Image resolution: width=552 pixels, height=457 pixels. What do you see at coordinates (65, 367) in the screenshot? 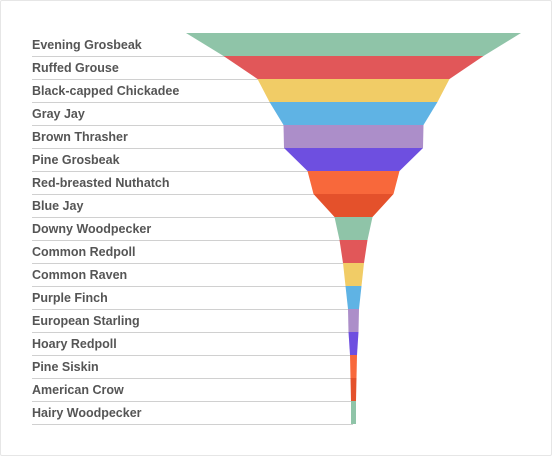
I see `category-label: Pine Siskin` at bounding box center [65, 367].